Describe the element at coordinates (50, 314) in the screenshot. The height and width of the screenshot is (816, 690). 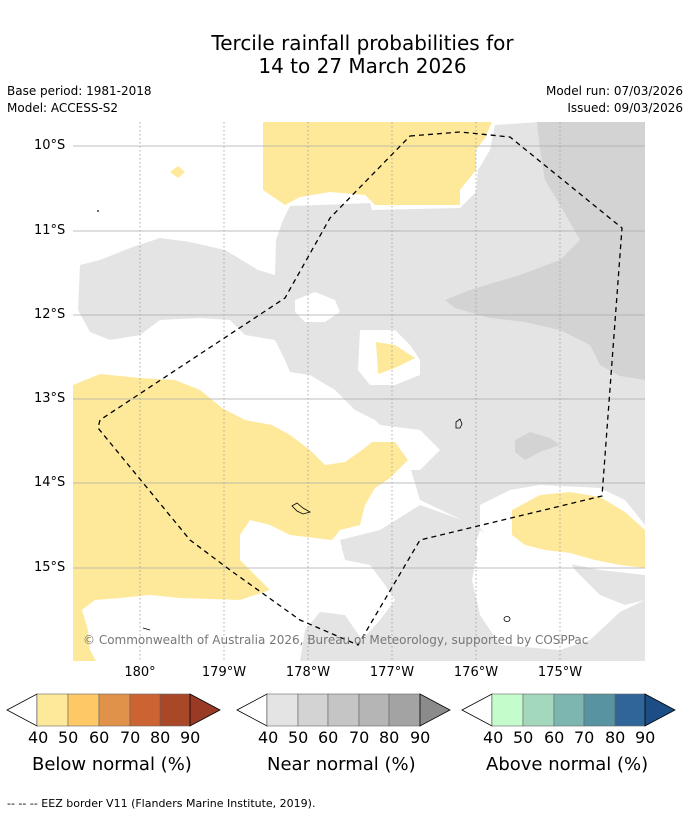
I see `latitude-label: 12°S` at that location.